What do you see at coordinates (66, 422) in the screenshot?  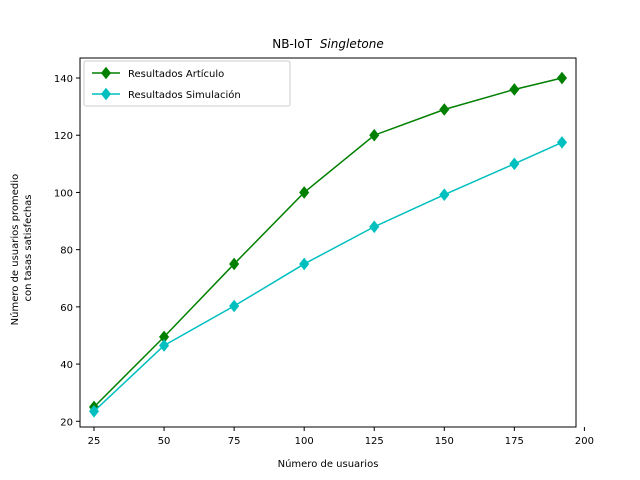 I see `y-tick-label: 20` at bounding box center [66, 422].